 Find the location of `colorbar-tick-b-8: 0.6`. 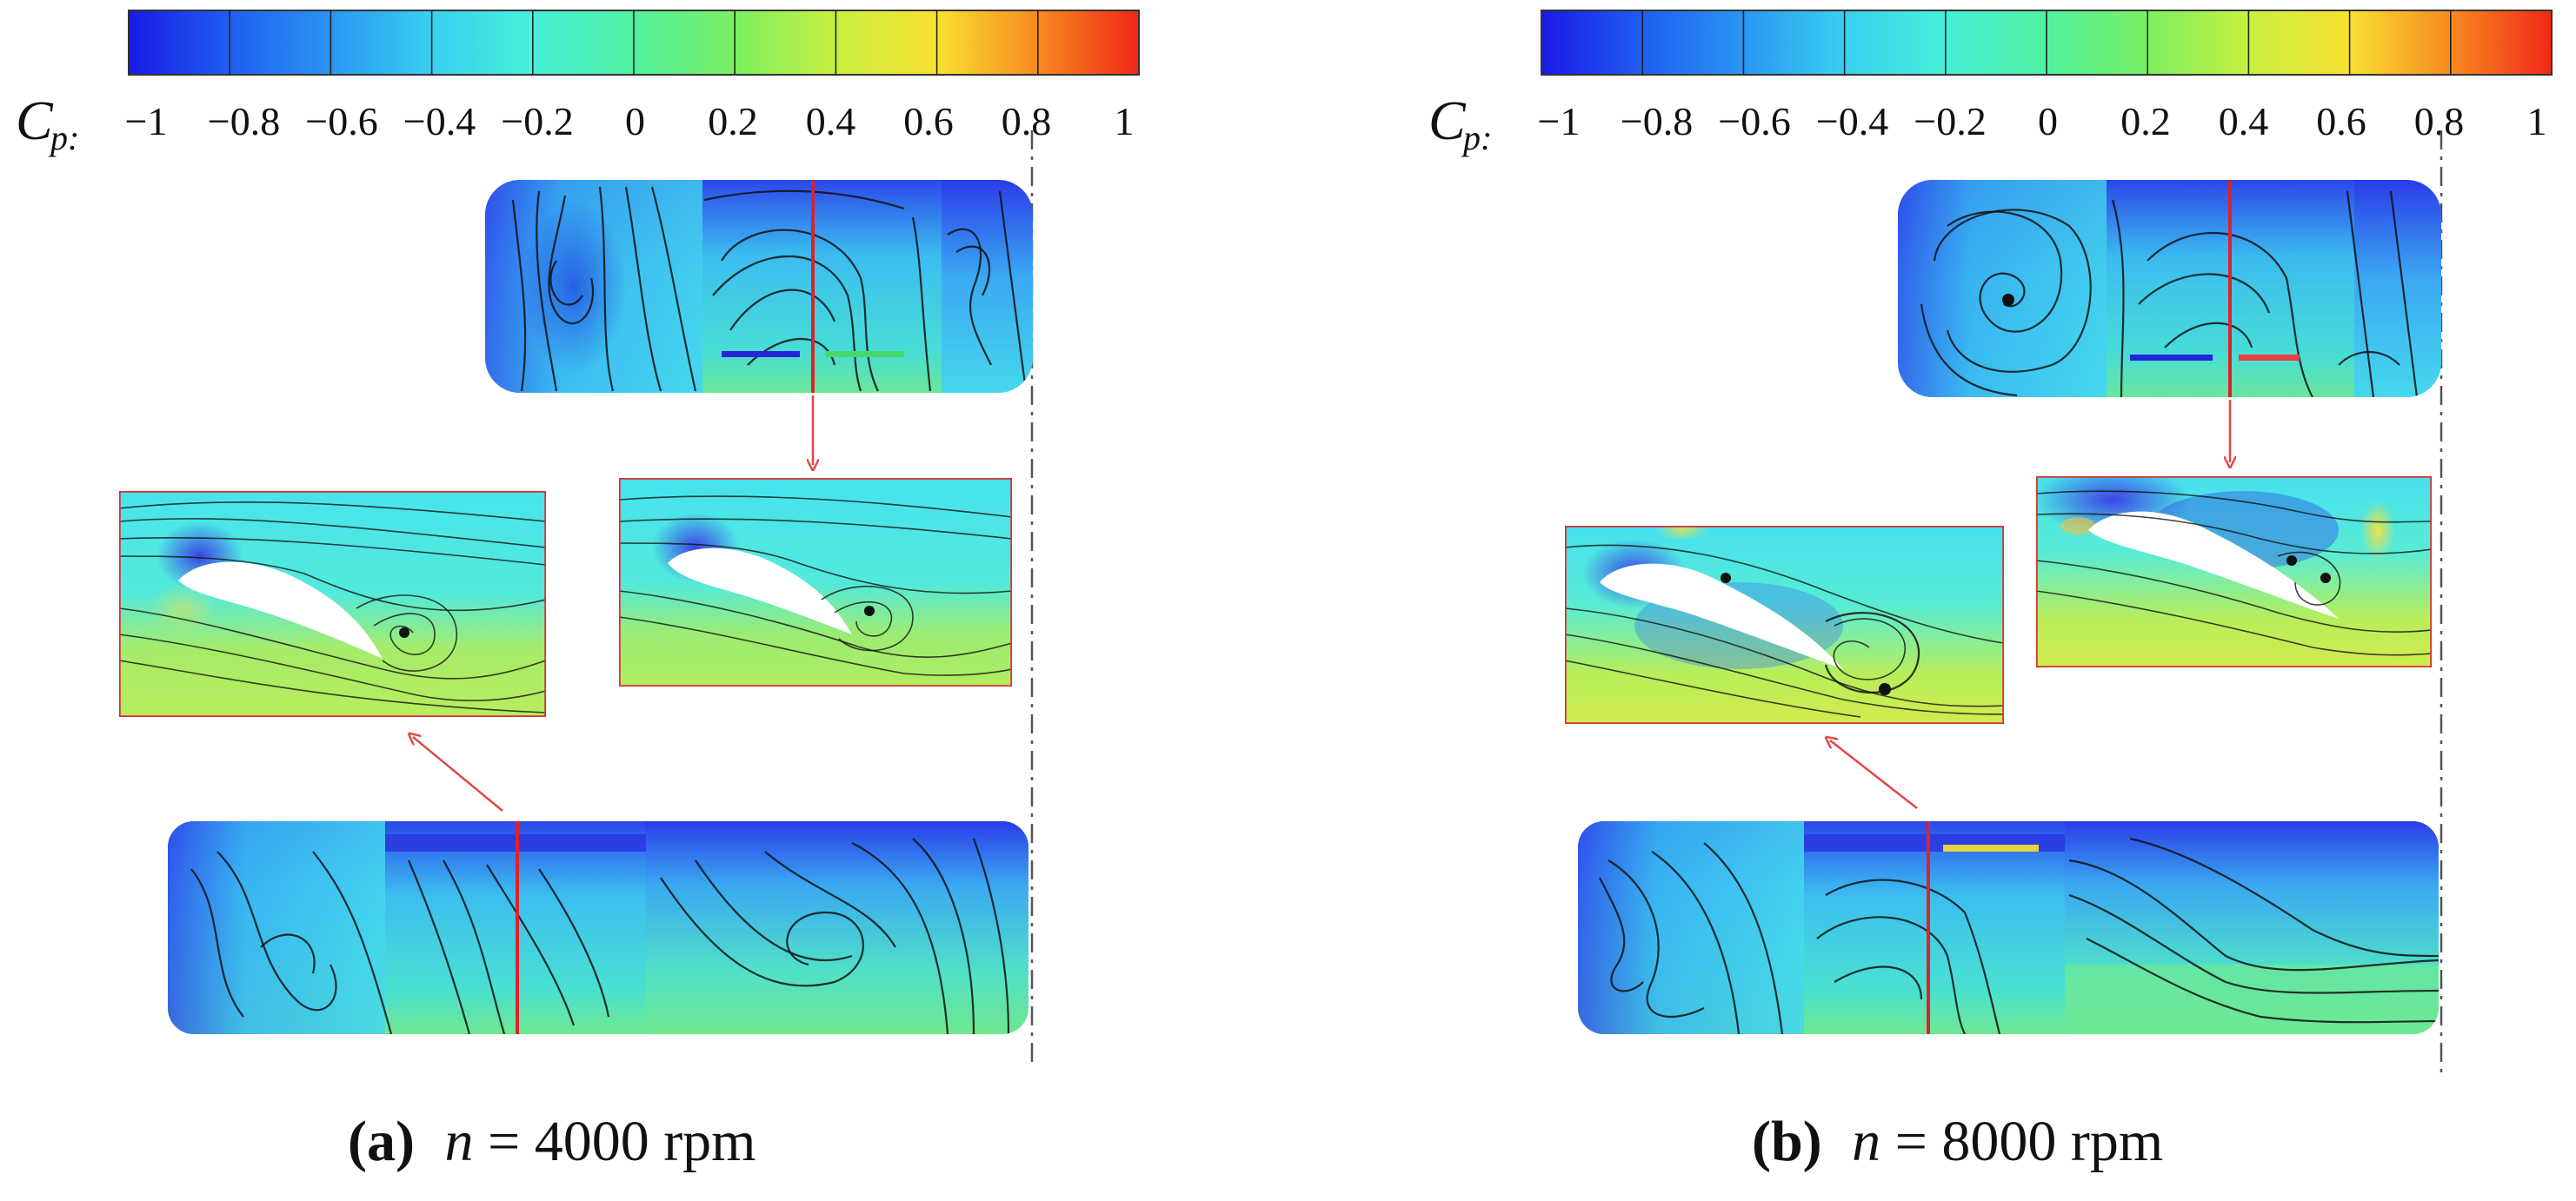

colorbar-tick-b-8: 0.6 is located at coordinates (2341, 121).